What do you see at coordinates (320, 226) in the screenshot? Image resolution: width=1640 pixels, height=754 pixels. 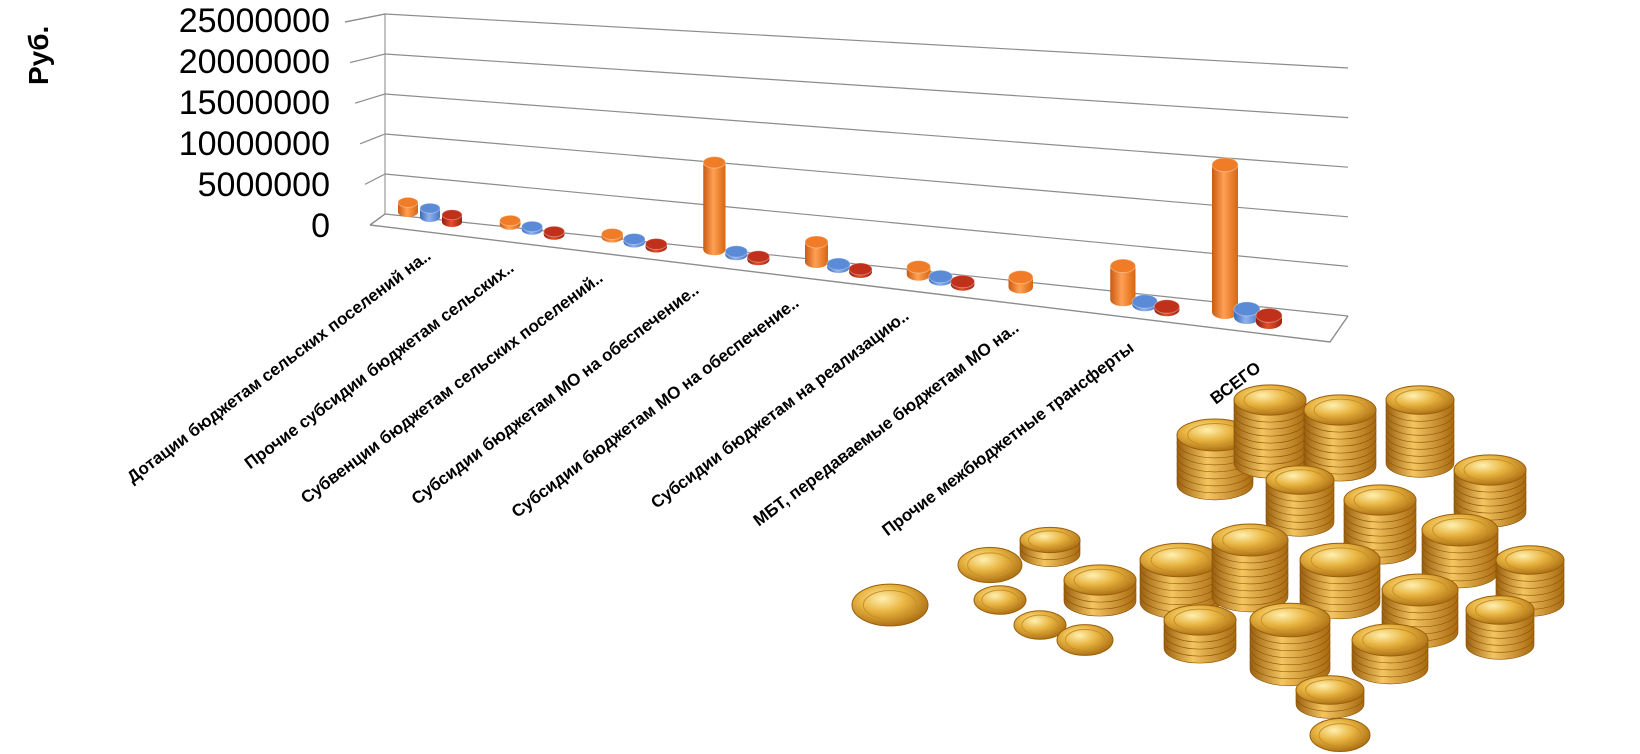 I see `y-tick-label: 0` at bounding box center [320, 226].